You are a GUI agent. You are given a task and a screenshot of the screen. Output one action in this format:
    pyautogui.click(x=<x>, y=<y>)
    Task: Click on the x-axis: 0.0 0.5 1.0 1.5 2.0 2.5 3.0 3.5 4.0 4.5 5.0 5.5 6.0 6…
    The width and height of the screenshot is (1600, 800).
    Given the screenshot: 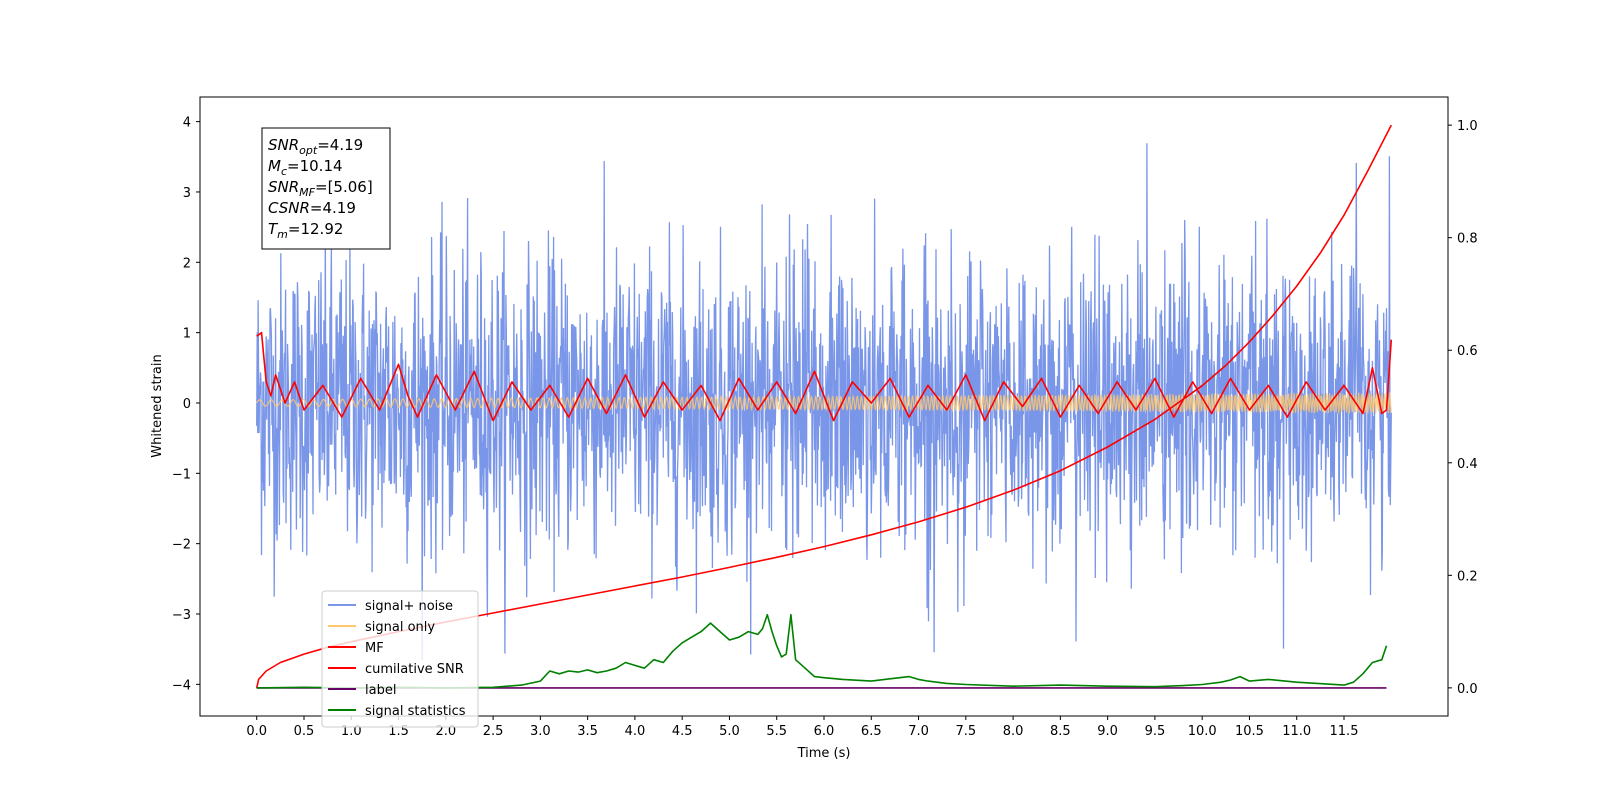 What is the action you would take?
    pyautogui.click(x=802, y=727)
    